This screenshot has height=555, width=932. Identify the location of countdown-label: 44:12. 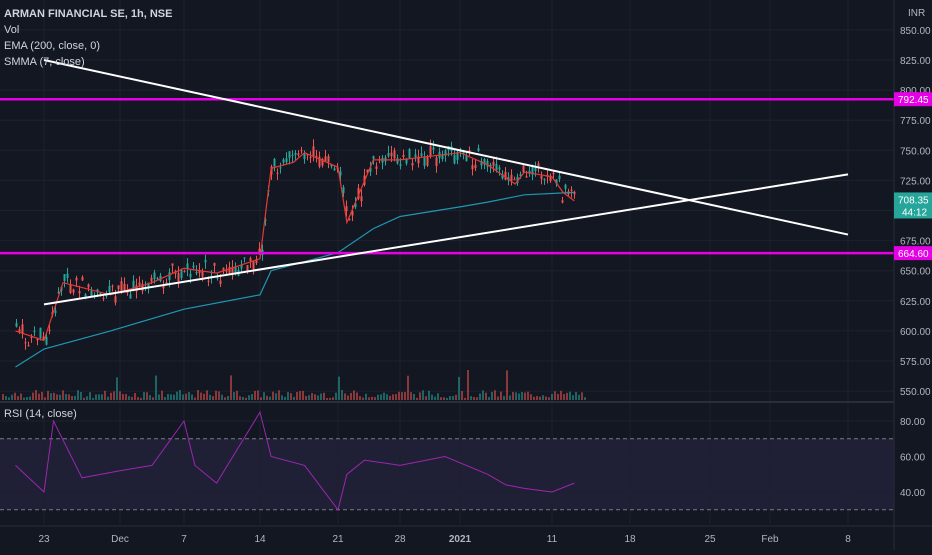
(914, 212).